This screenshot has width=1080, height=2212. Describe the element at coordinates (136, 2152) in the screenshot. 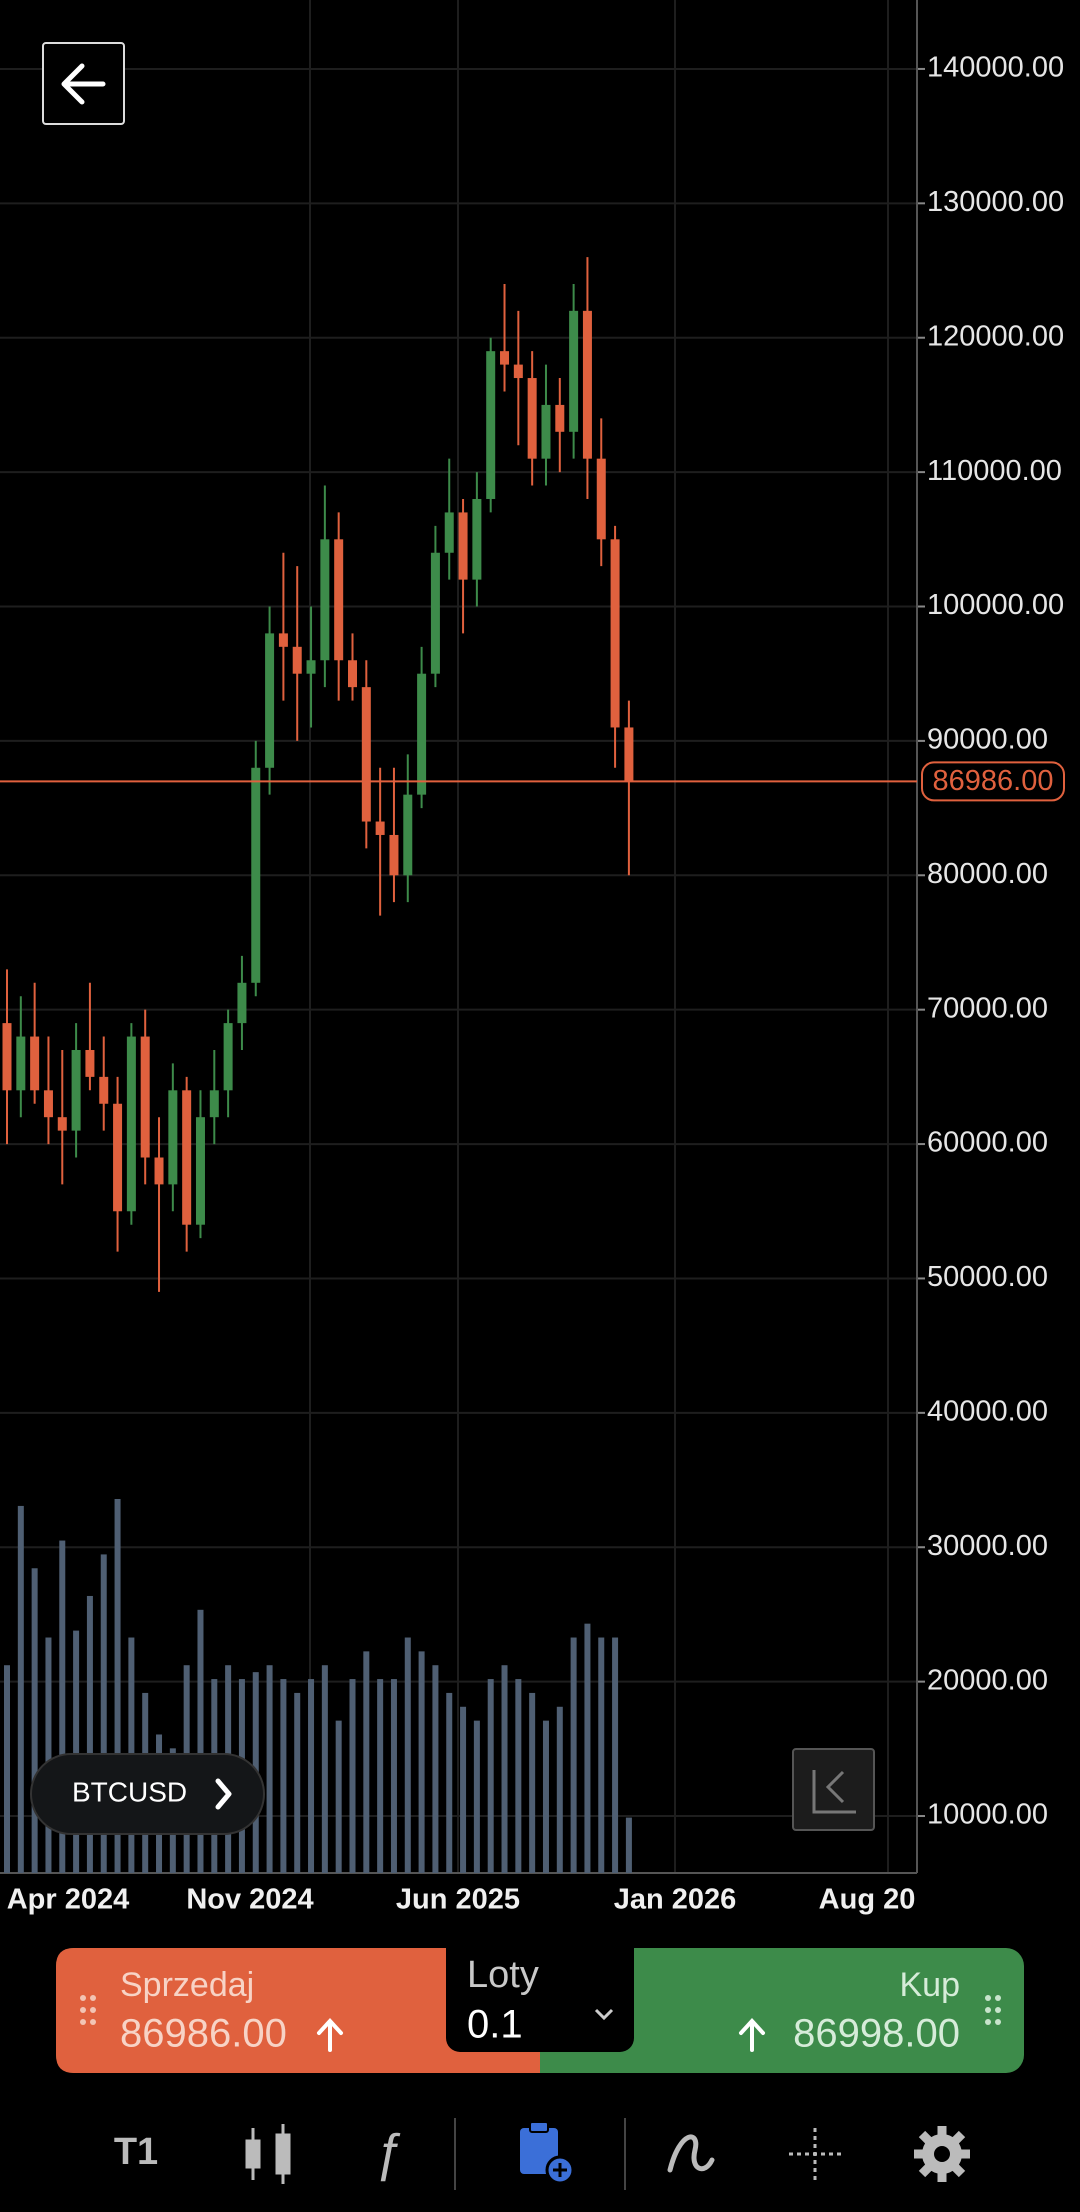

I see `timeframe-button: T1` at that location.